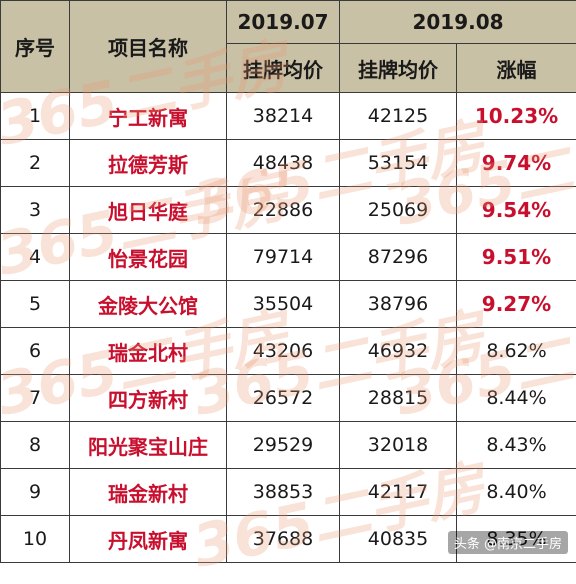 The height and width of the screenshot is (584, 576). Describe the element at coordinates (148, 445) in the screenshot. I see `project-name: 阳光聚宝山庄` at that location.